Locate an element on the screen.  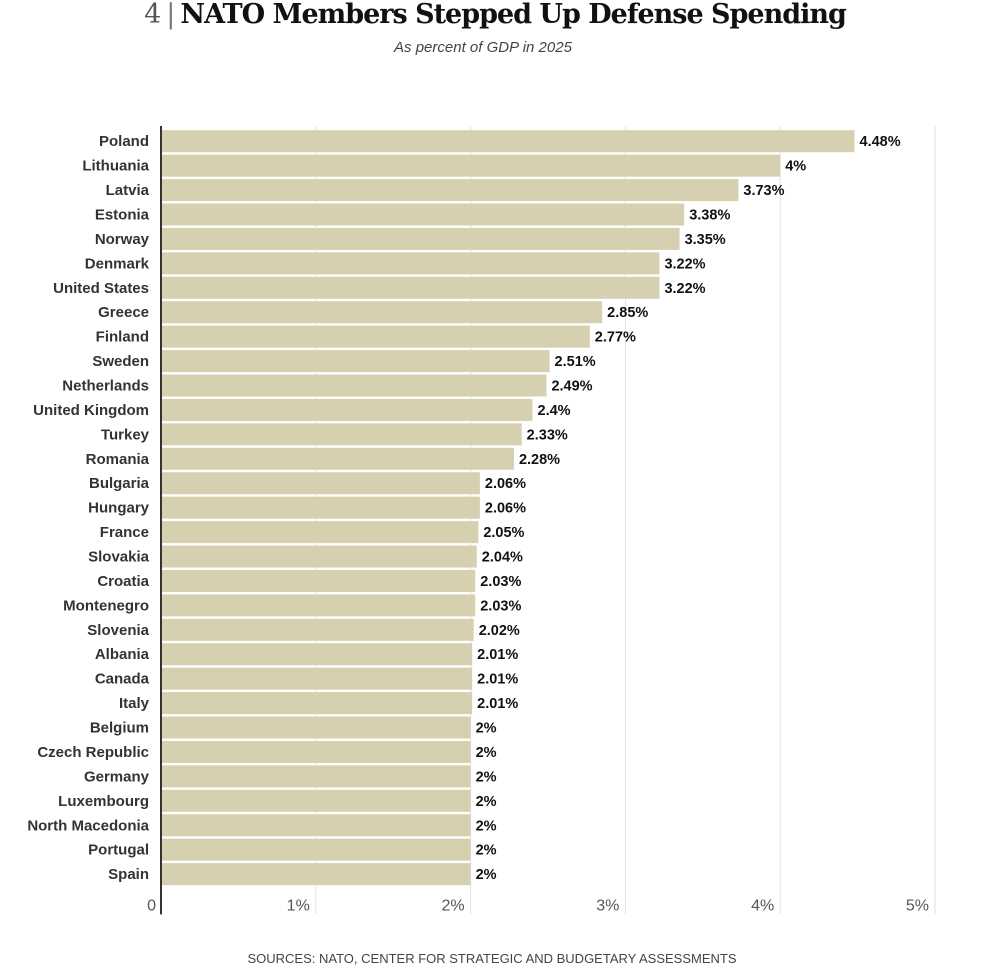
chart-subtitle: As percent of GDP in 2025 is located at coordinates (483, 47).